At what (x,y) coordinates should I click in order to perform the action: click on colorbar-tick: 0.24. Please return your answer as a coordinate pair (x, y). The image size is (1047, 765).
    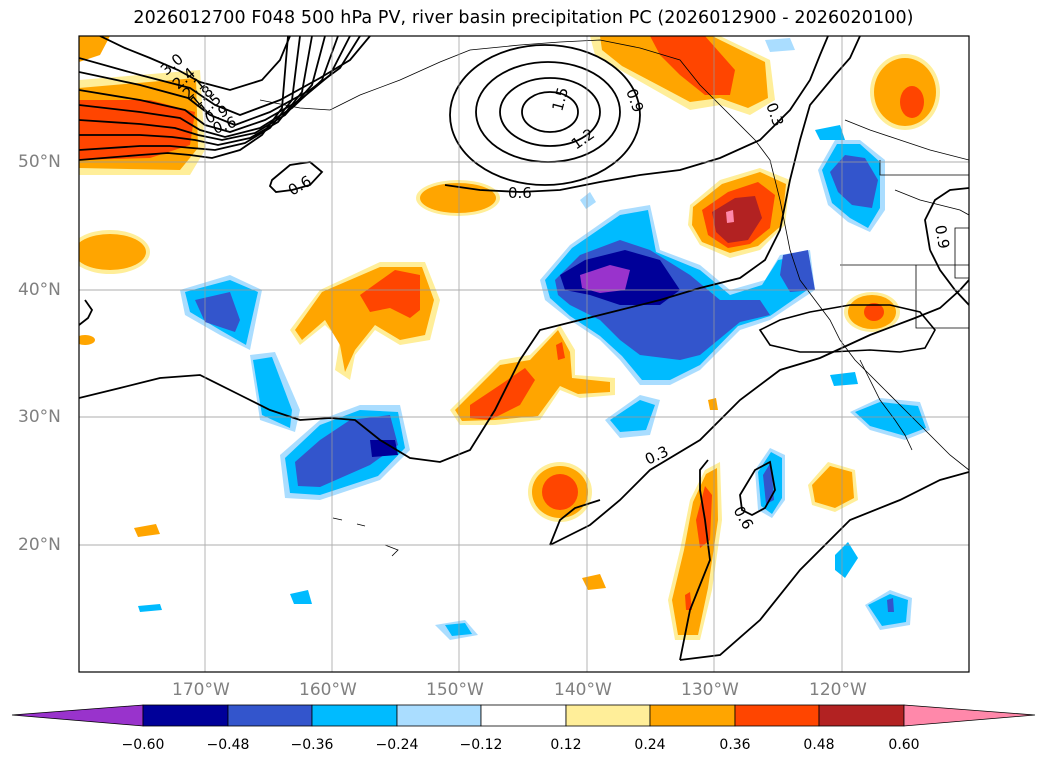
    Looking at the image, I should click on (650, 745).